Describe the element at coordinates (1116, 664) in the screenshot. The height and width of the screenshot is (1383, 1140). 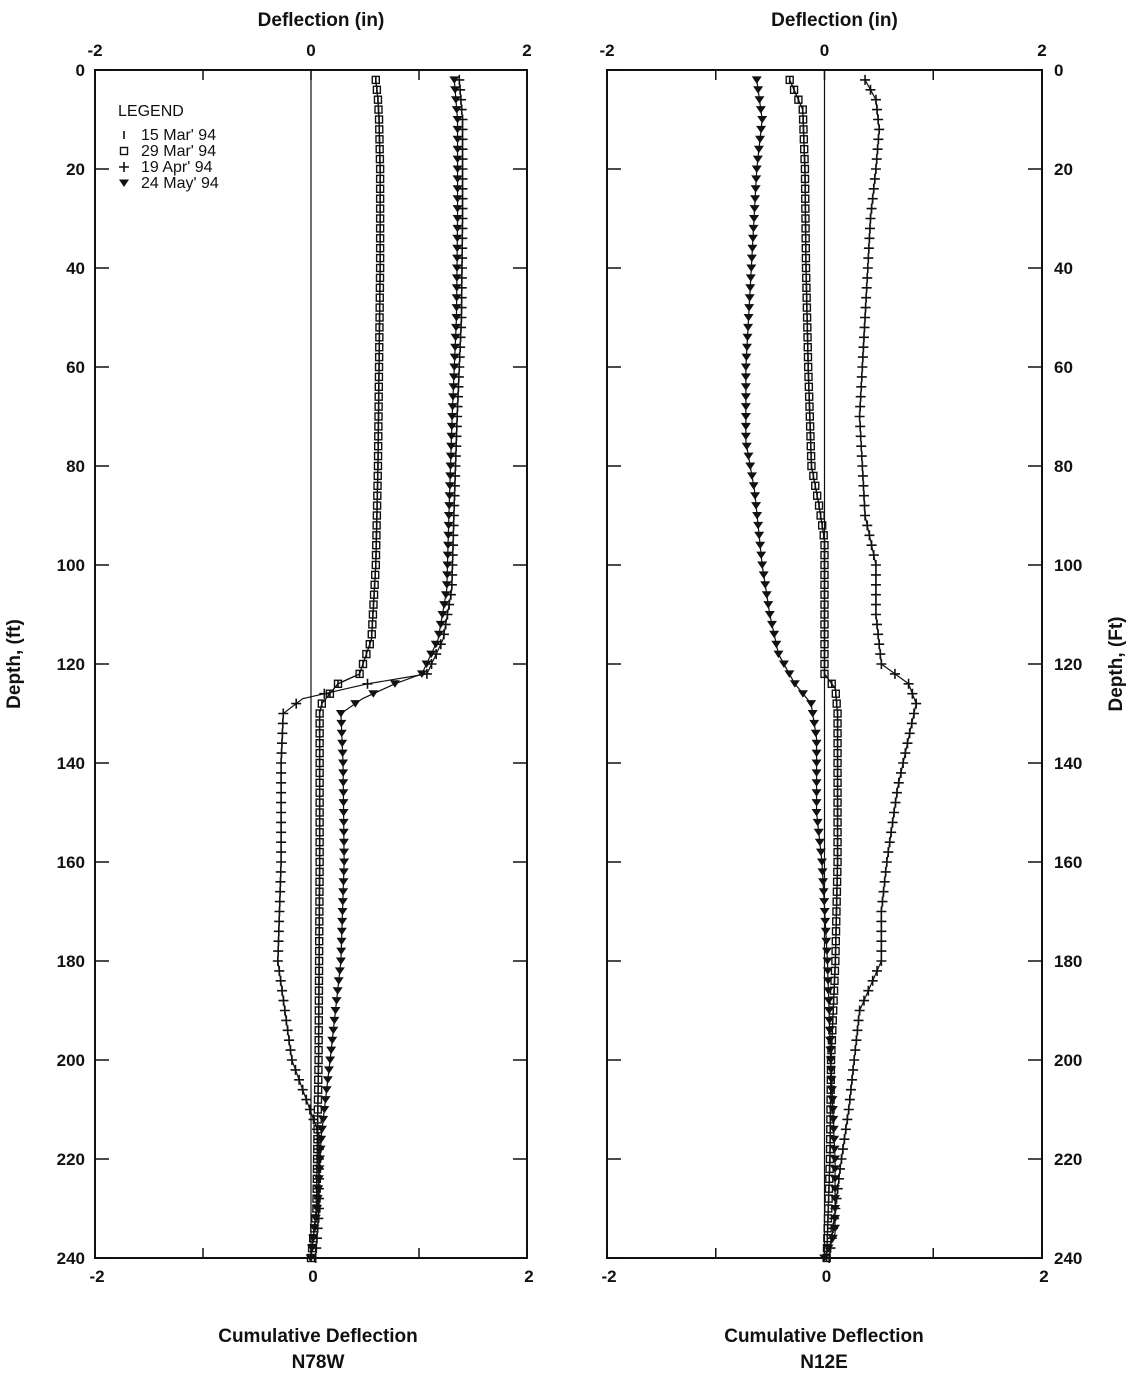
I see `y-axis-title: Depth, (Ft)` at that location.